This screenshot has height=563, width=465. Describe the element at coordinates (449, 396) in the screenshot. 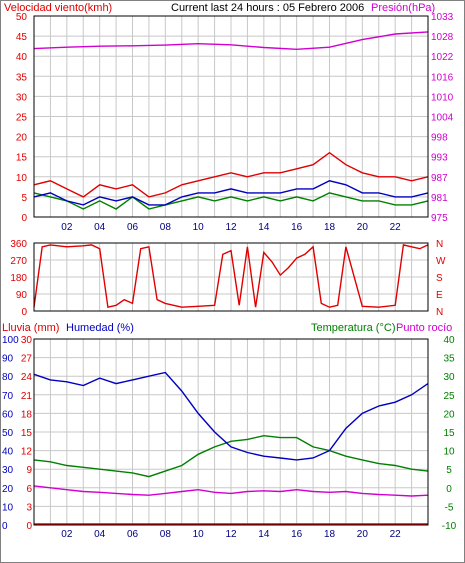

I see `temperature-y-tick-label: 25` at that location.